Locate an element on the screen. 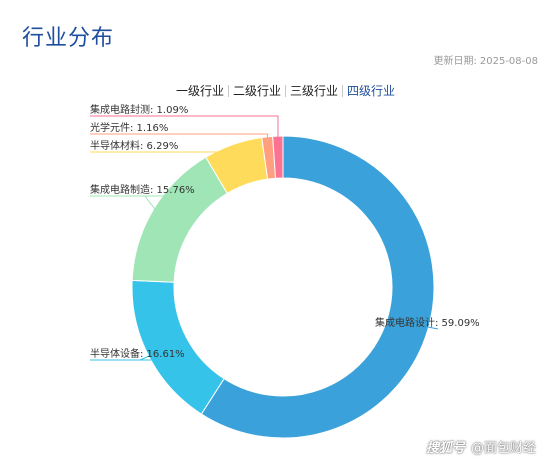  slice-label-2: 集成电路制造: 15.76% is located at coordinates (142, 189).